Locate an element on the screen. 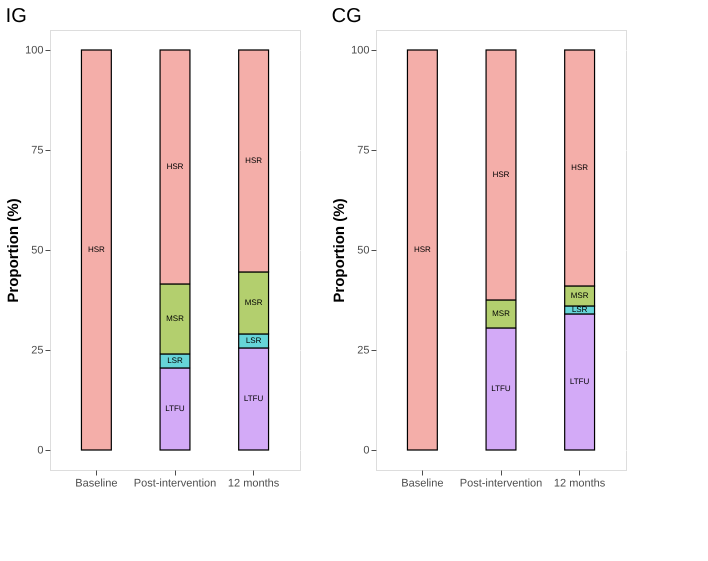 The width and height of the screenshot is (708, 561). chart-title: IG is located at coordinates (16, 16).